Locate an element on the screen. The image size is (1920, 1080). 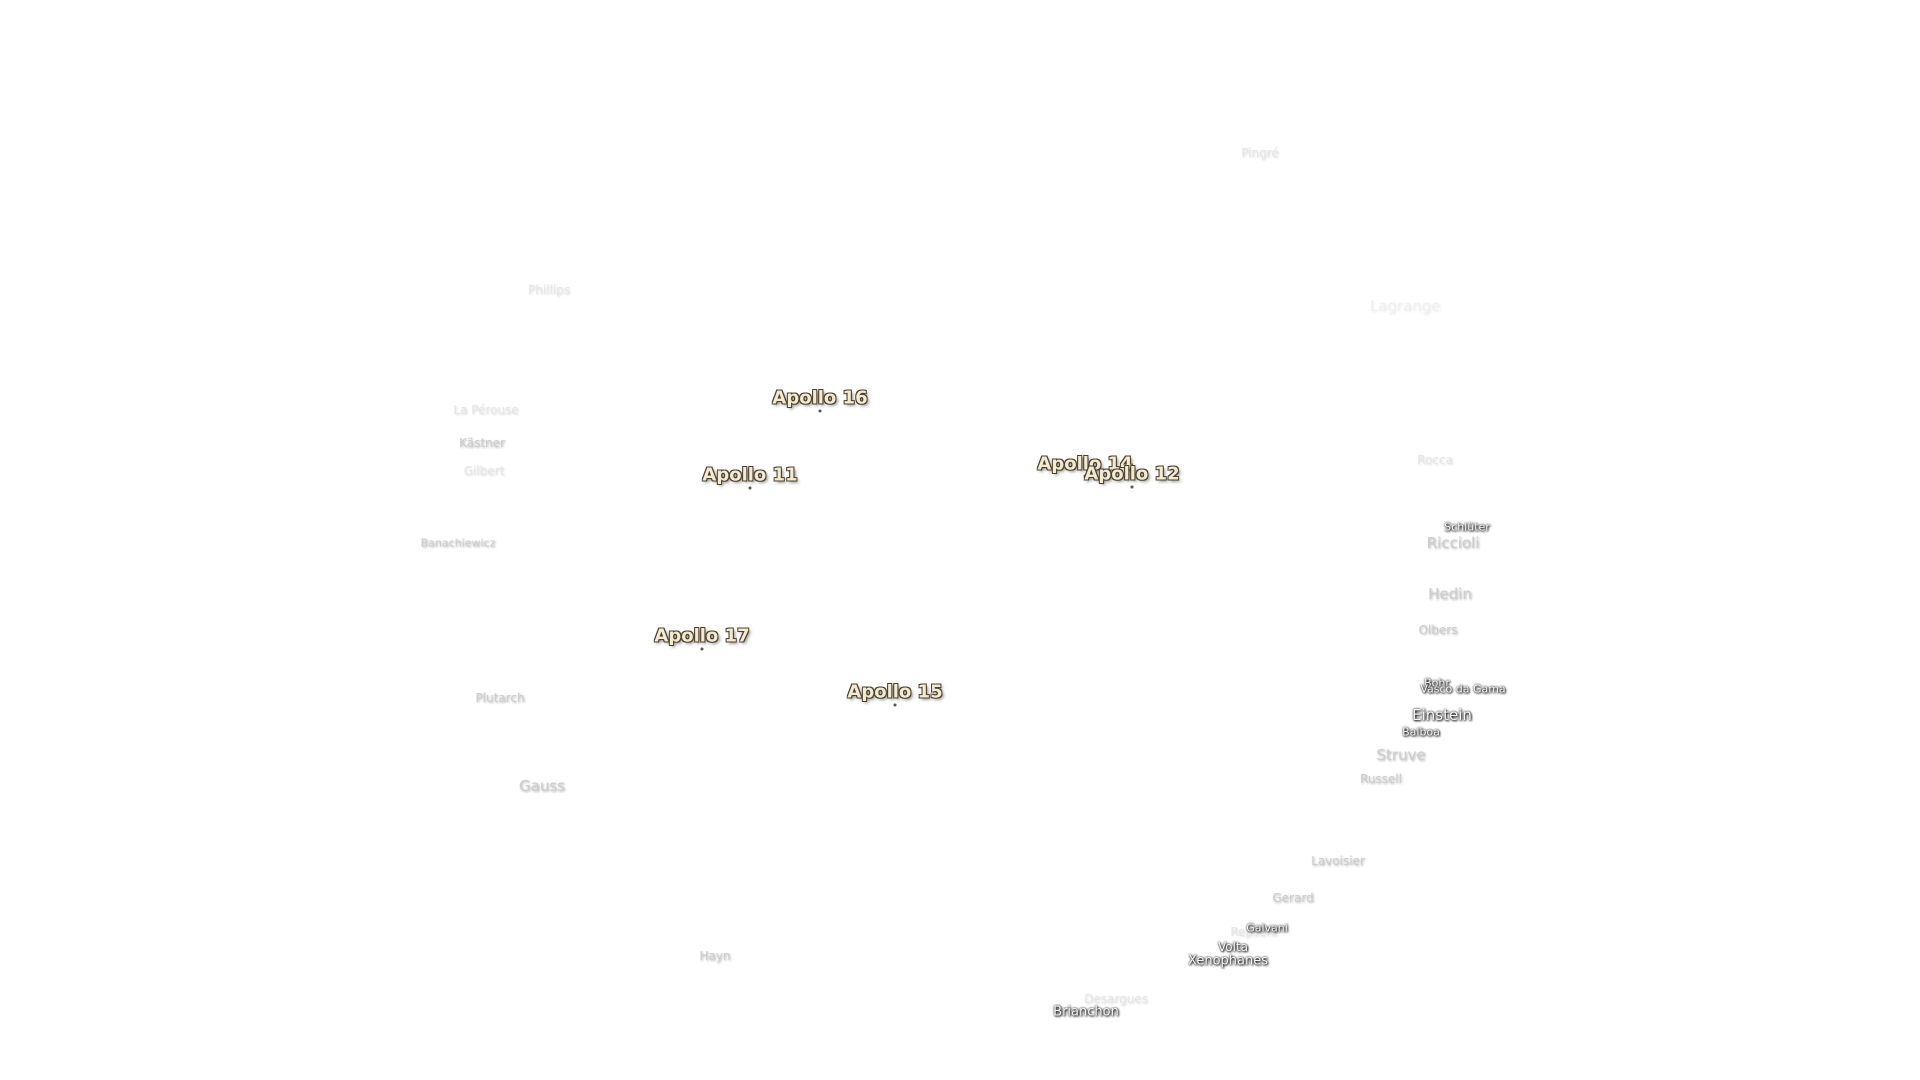
crater-label: Gilbert is located at coordinates (484, 471).